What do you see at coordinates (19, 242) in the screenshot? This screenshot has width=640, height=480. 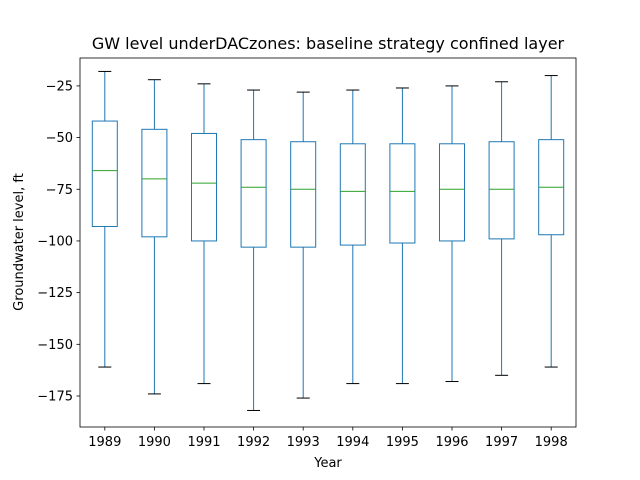 I see `y-axis-label: Groundwater level, ft` at bounding box center [19, 242].